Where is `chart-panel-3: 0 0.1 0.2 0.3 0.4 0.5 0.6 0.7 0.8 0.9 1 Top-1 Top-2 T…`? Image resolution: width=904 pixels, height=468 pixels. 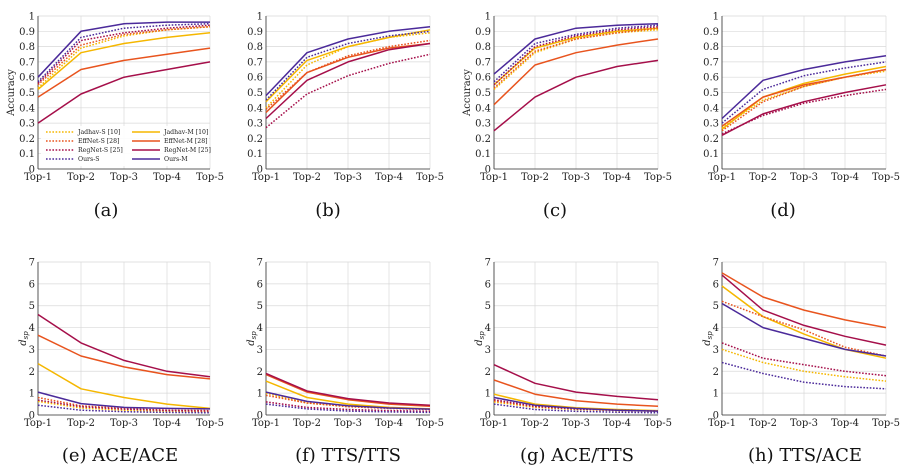
chart-panel-3: 0 0.1 0.2 0.3 0.4 0.5 0.6 0.7 0.8 0.9 1 Top-1 Top-2 T… is located at coordinates (567, 117).